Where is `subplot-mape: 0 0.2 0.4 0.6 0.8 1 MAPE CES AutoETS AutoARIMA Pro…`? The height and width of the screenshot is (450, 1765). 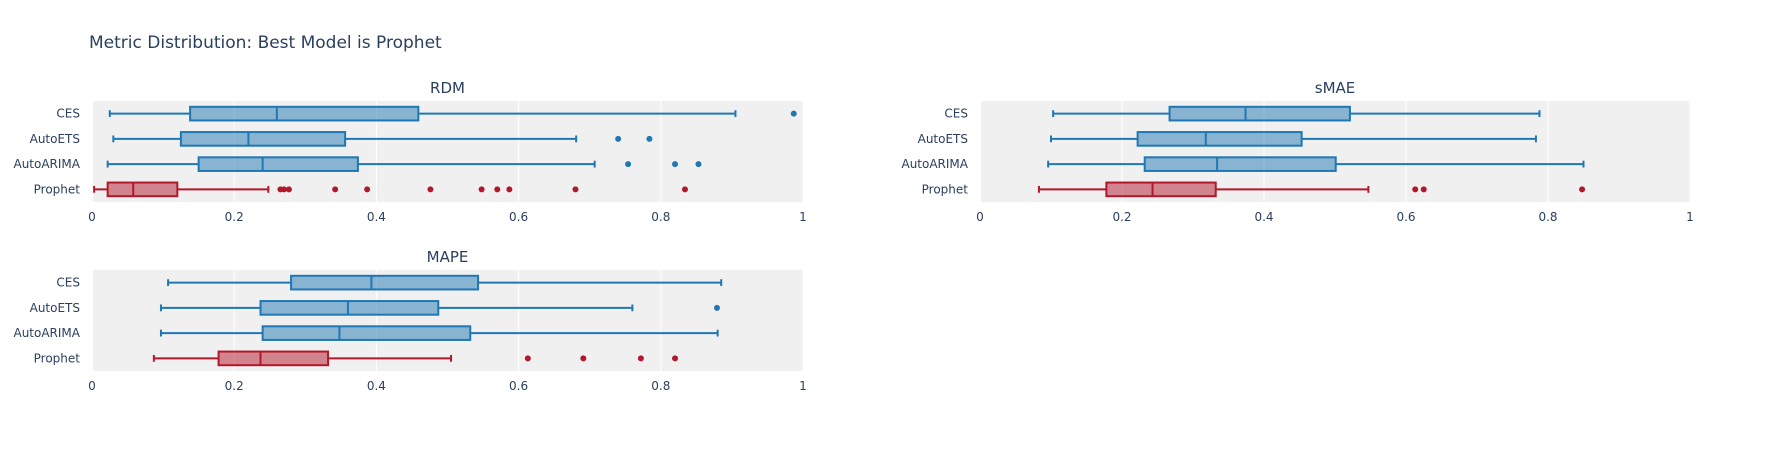
subplot-mape: 0 0.2 0.4 0.6 0.8 1 MAPE CES AutoETS AutoARIMA Pro… is located at coordinates (409, 320).